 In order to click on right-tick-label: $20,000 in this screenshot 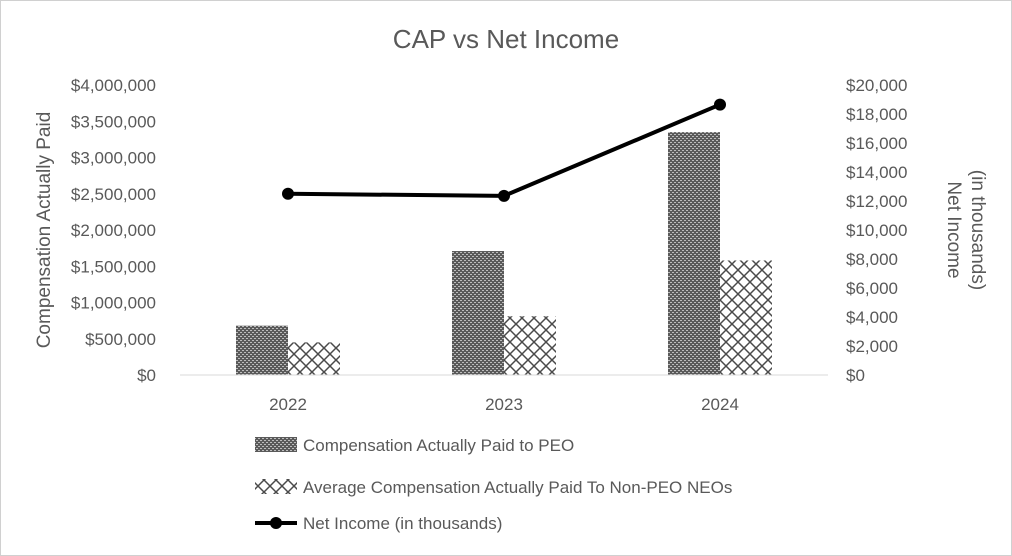, I will do `click(876, 85)`.